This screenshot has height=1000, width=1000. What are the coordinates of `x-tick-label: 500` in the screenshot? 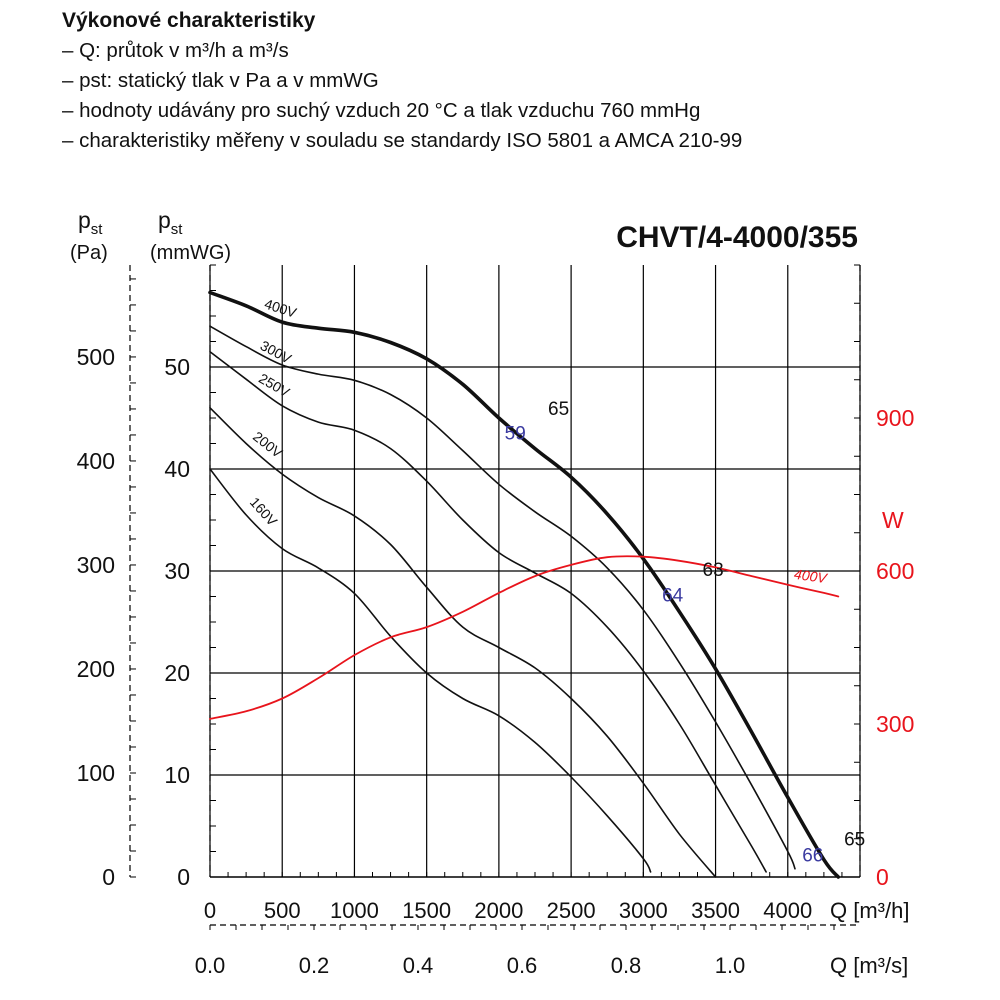 It's located at (282, 910).